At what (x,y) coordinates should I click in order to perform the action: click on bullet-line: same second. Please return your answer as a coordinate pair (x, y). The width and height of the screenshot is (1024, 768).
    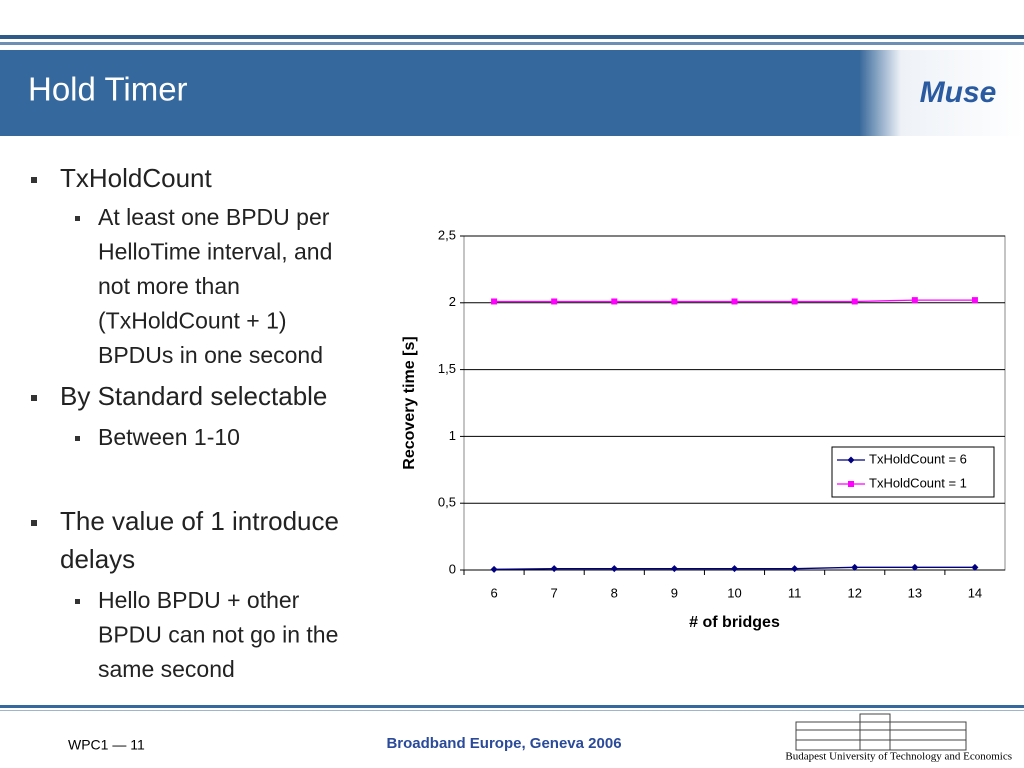
    Looking at the image, I should click on (166, 669).